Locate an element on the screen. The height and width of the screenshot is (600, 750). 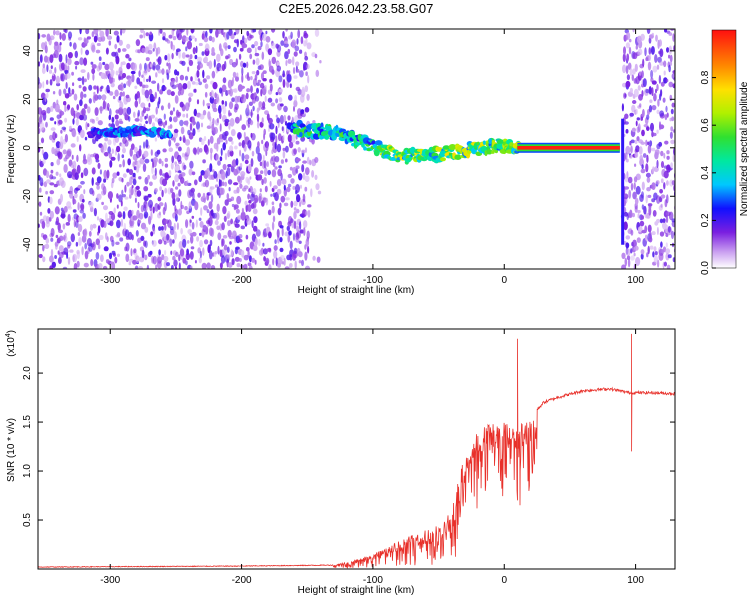
snr-y-label: SNR (10 * v/v) is located at coordinates (11, 450).